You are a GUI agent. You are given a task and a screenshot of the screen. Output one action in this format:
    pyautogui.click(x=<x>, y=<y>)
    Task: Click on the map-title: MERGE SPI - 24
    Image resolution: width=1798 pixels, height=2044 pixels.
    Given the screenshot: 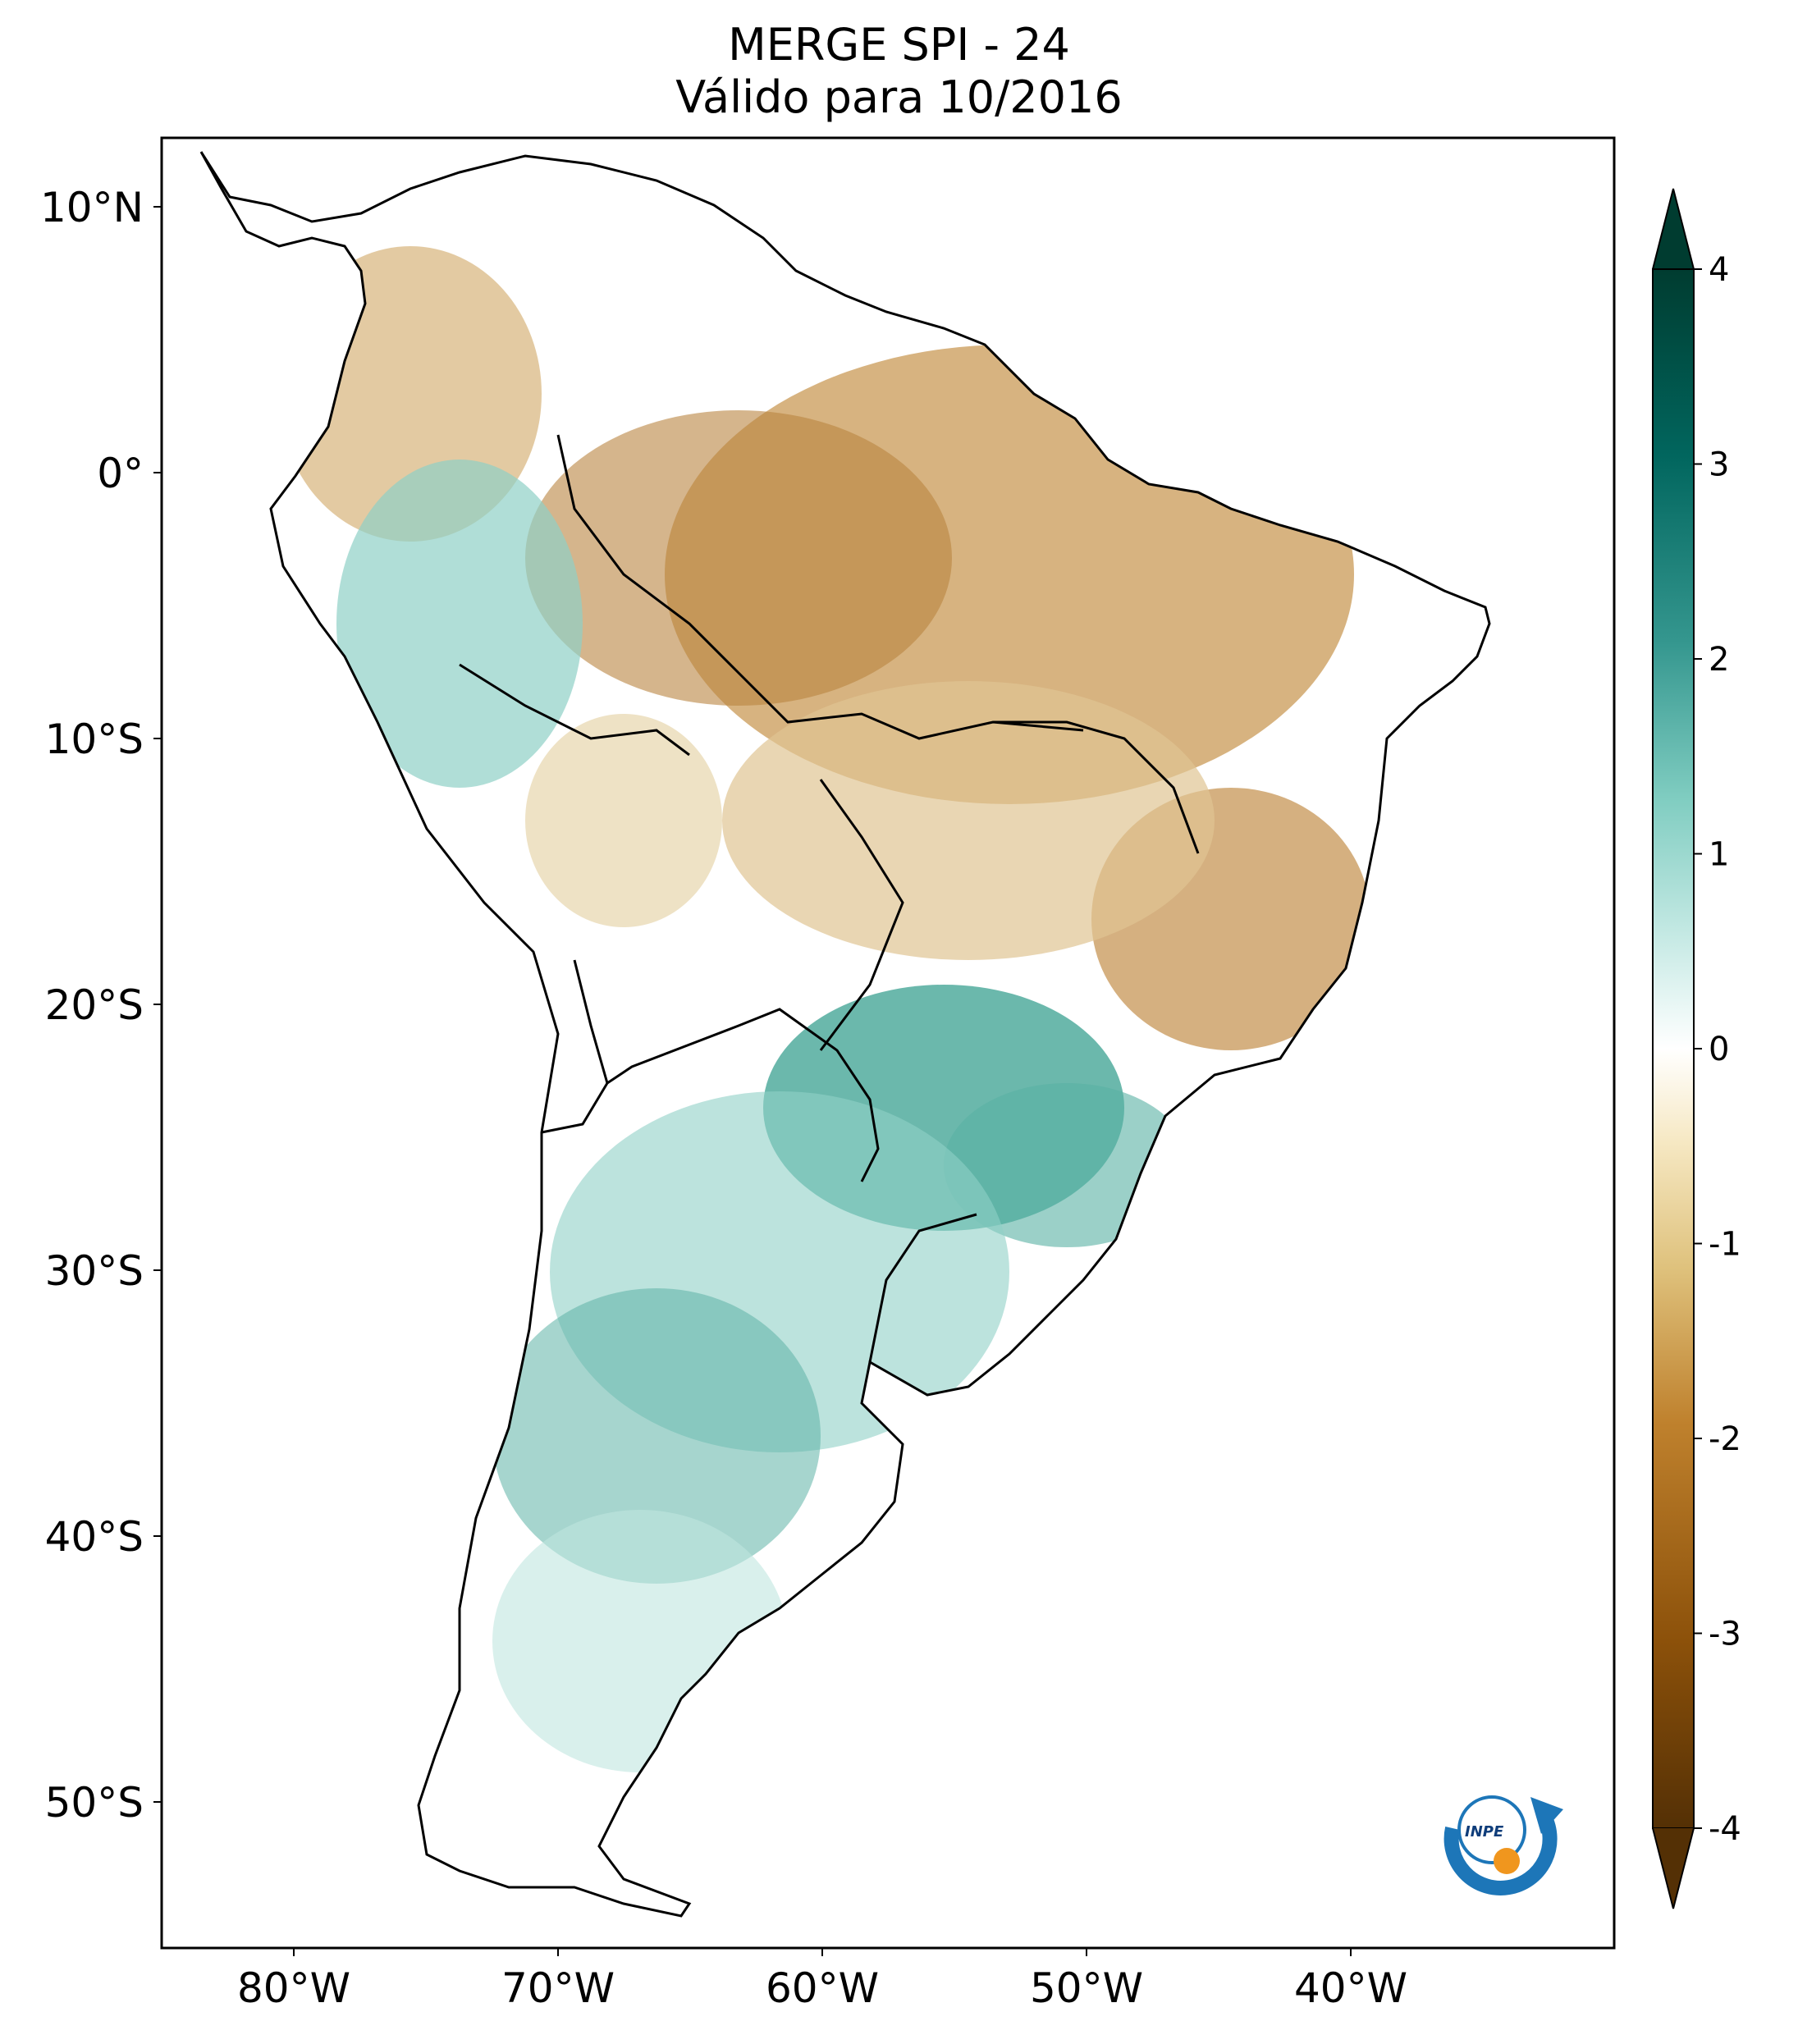 What is the action you would take?
    pyautogui.click(x=899, y=45)
    